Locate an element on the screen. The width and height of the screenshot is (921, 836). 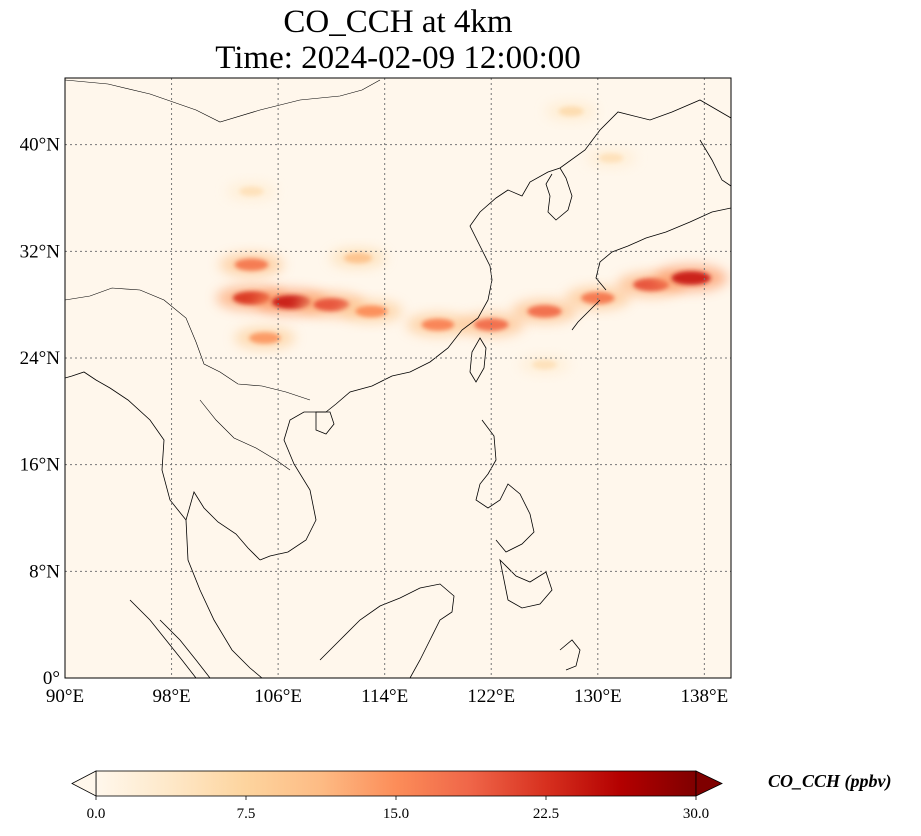
colorbar-extend-high is located at coordinates (709, 783).